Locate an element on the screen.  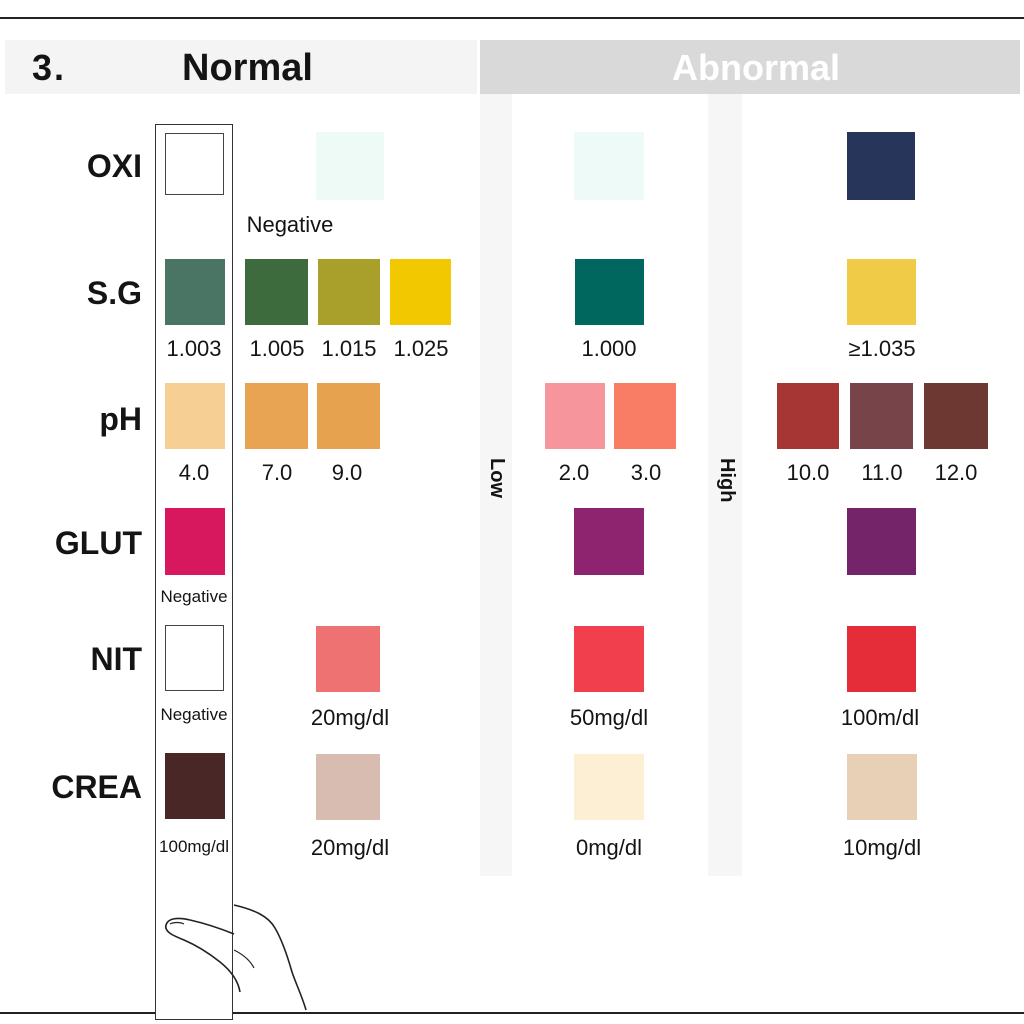
normal-caption-crea: 20mg/dl is located at coordinates (350, 847).